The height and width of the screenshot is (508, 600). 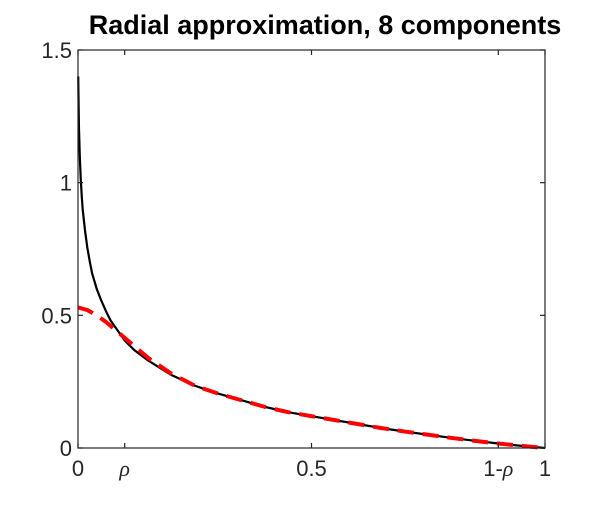 I want to click on x-tick-label: 1-ρ, so click(x=498, y=468).